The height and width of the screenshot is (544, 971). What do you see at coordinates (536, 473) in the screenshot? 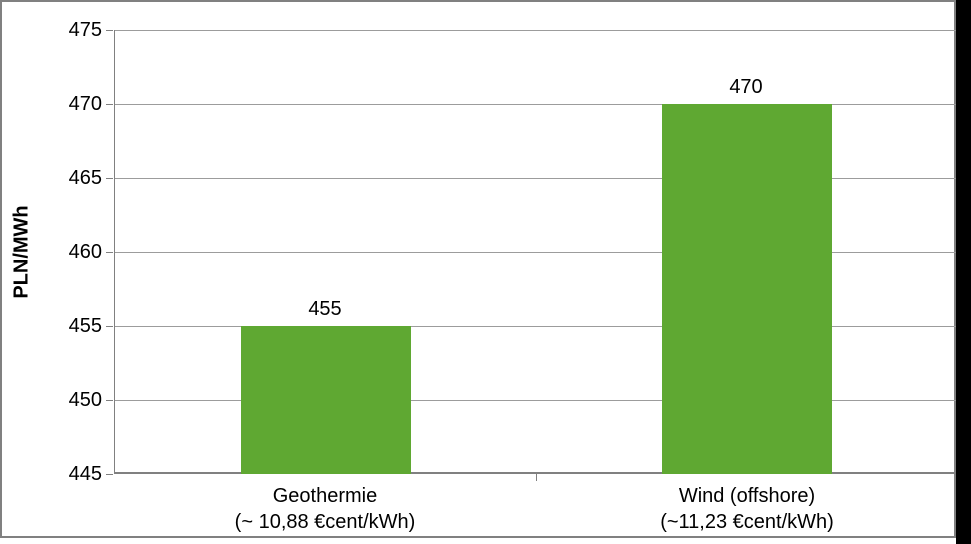
I see `x-axis-line` at bounding box center [536, 473].